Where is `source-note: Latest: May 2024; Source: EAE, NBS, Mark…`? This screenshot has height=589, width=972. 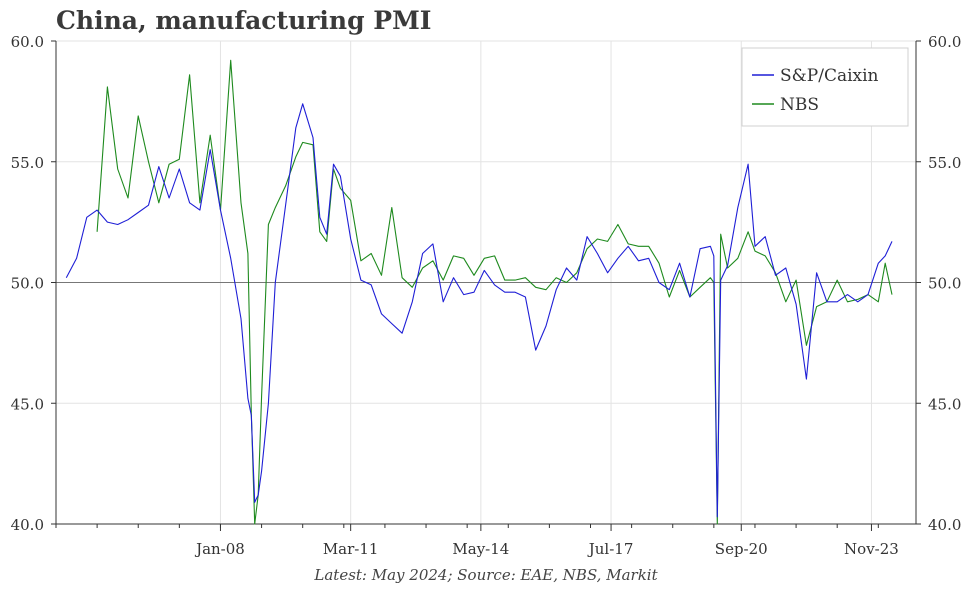
source-note: Latest: May 2024; Source: EAE, NBS, Mark… is located at coordinates (486, 575).